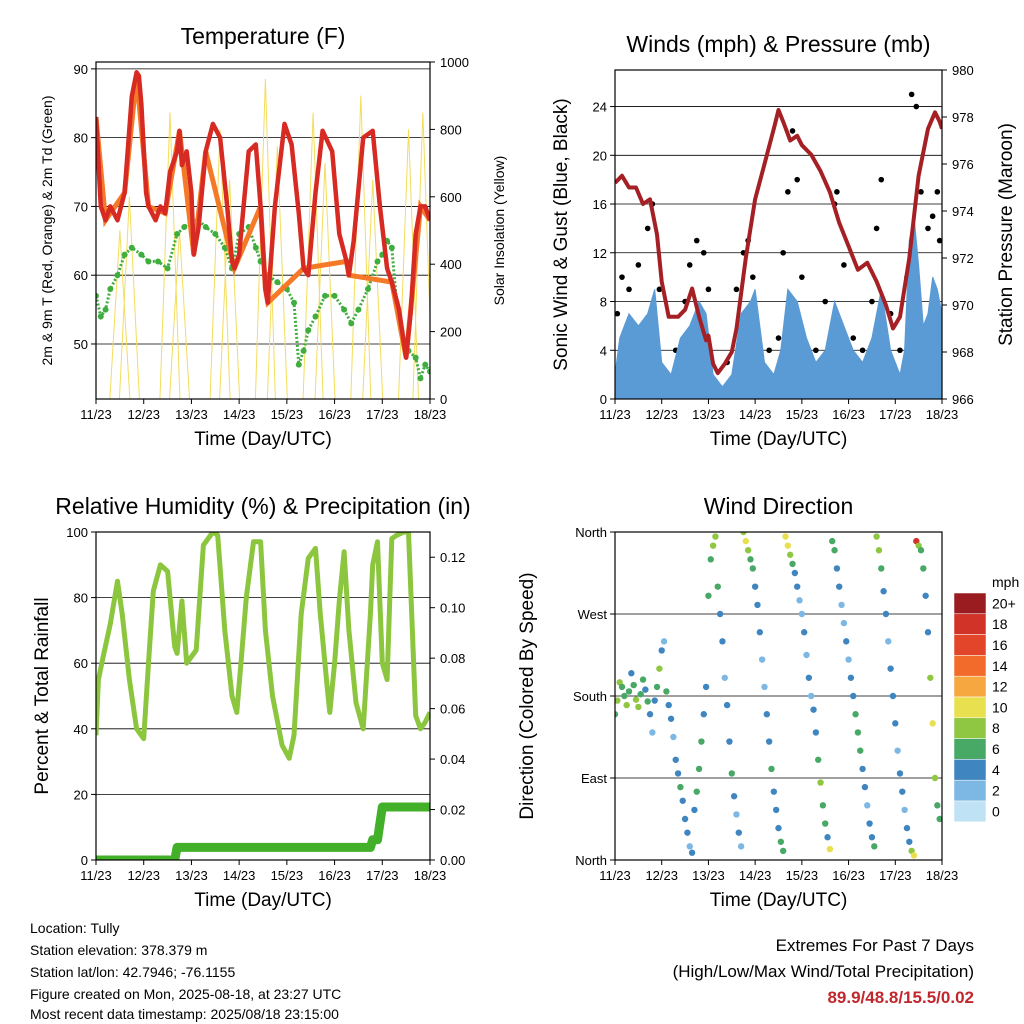 The image size is (1024, 1024). Describe the element at coordinates (591, 860) in the screenshot. I see `y-tick-label: North` at that location.